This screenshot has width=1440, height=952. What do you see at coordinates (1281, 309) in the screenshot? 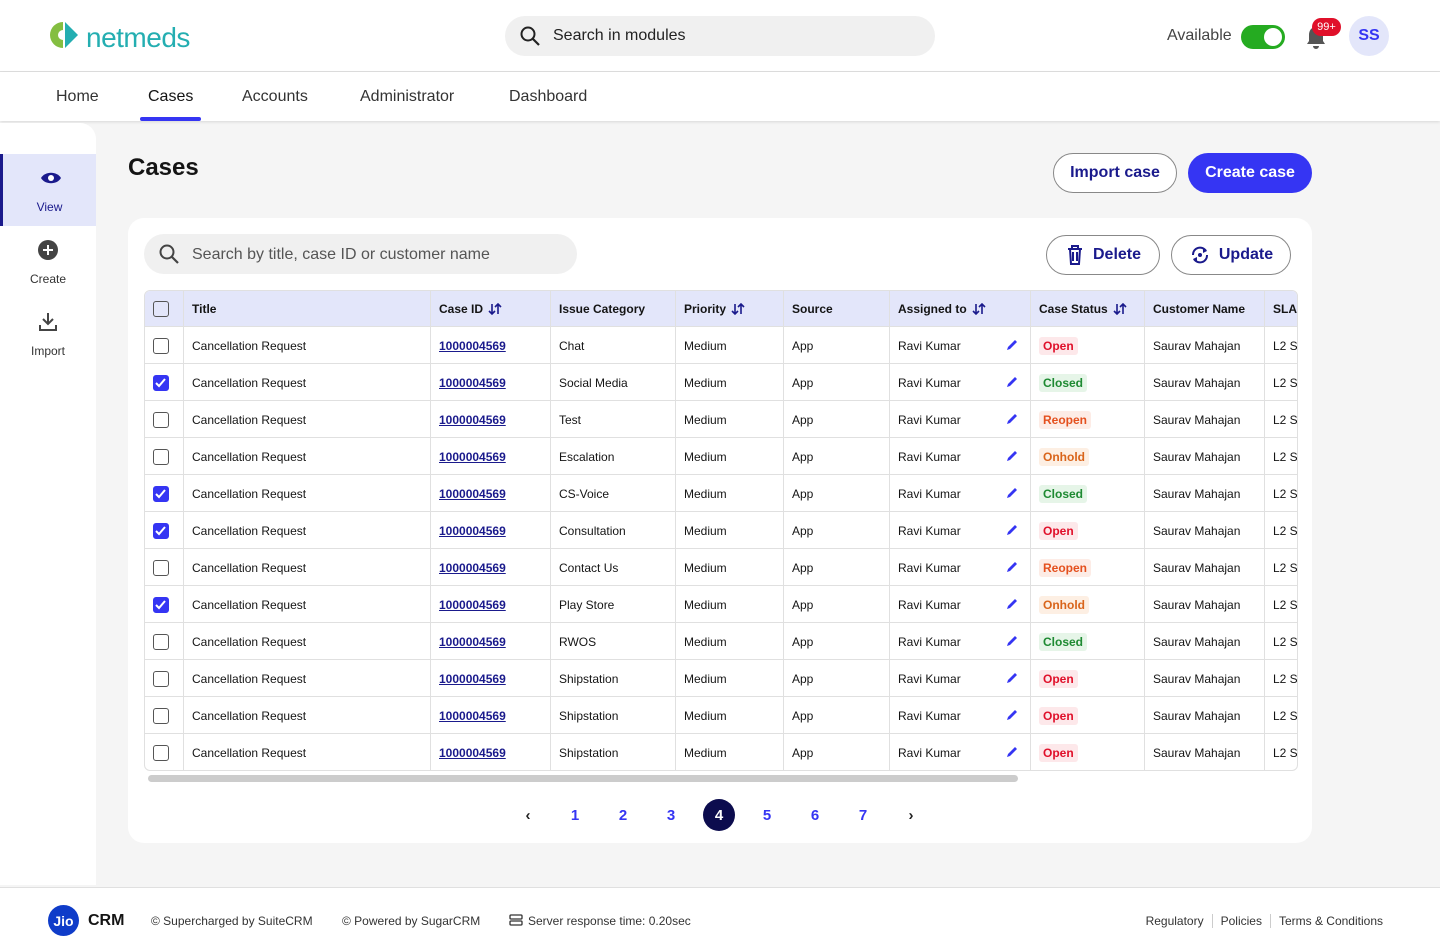
I see `column-header: SLA` at bounding box center [1281, 309].